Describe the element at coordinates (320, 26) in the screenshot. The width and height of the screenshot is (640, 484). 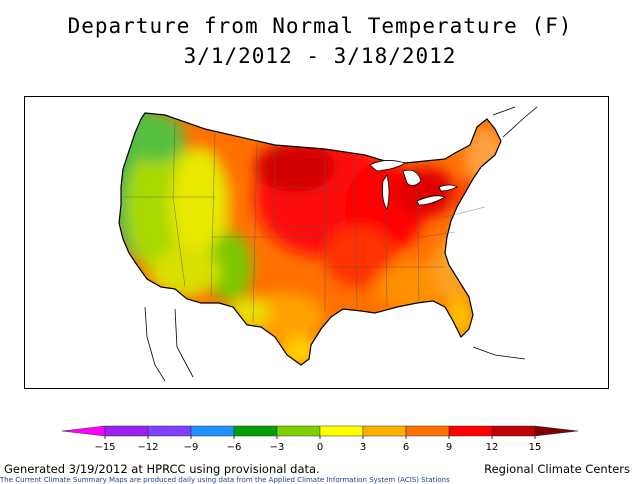
I see `map-title: Departure from Normal Temperature (F)` at that location.